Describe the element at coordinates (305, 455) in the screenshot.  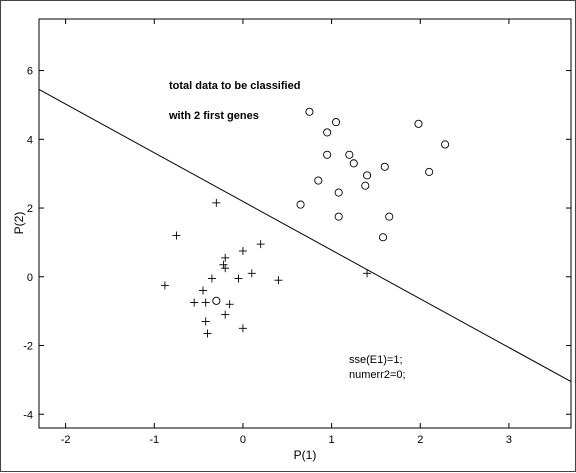
I see `x-axis-label: P(1)` at that location.